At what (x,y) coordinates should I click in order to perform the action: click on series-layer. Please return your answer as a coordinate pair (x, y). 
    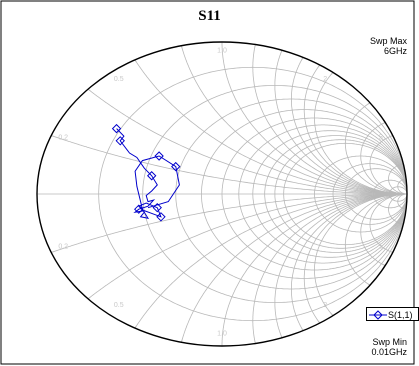
    Looking at the image, I should click on (146, 172).